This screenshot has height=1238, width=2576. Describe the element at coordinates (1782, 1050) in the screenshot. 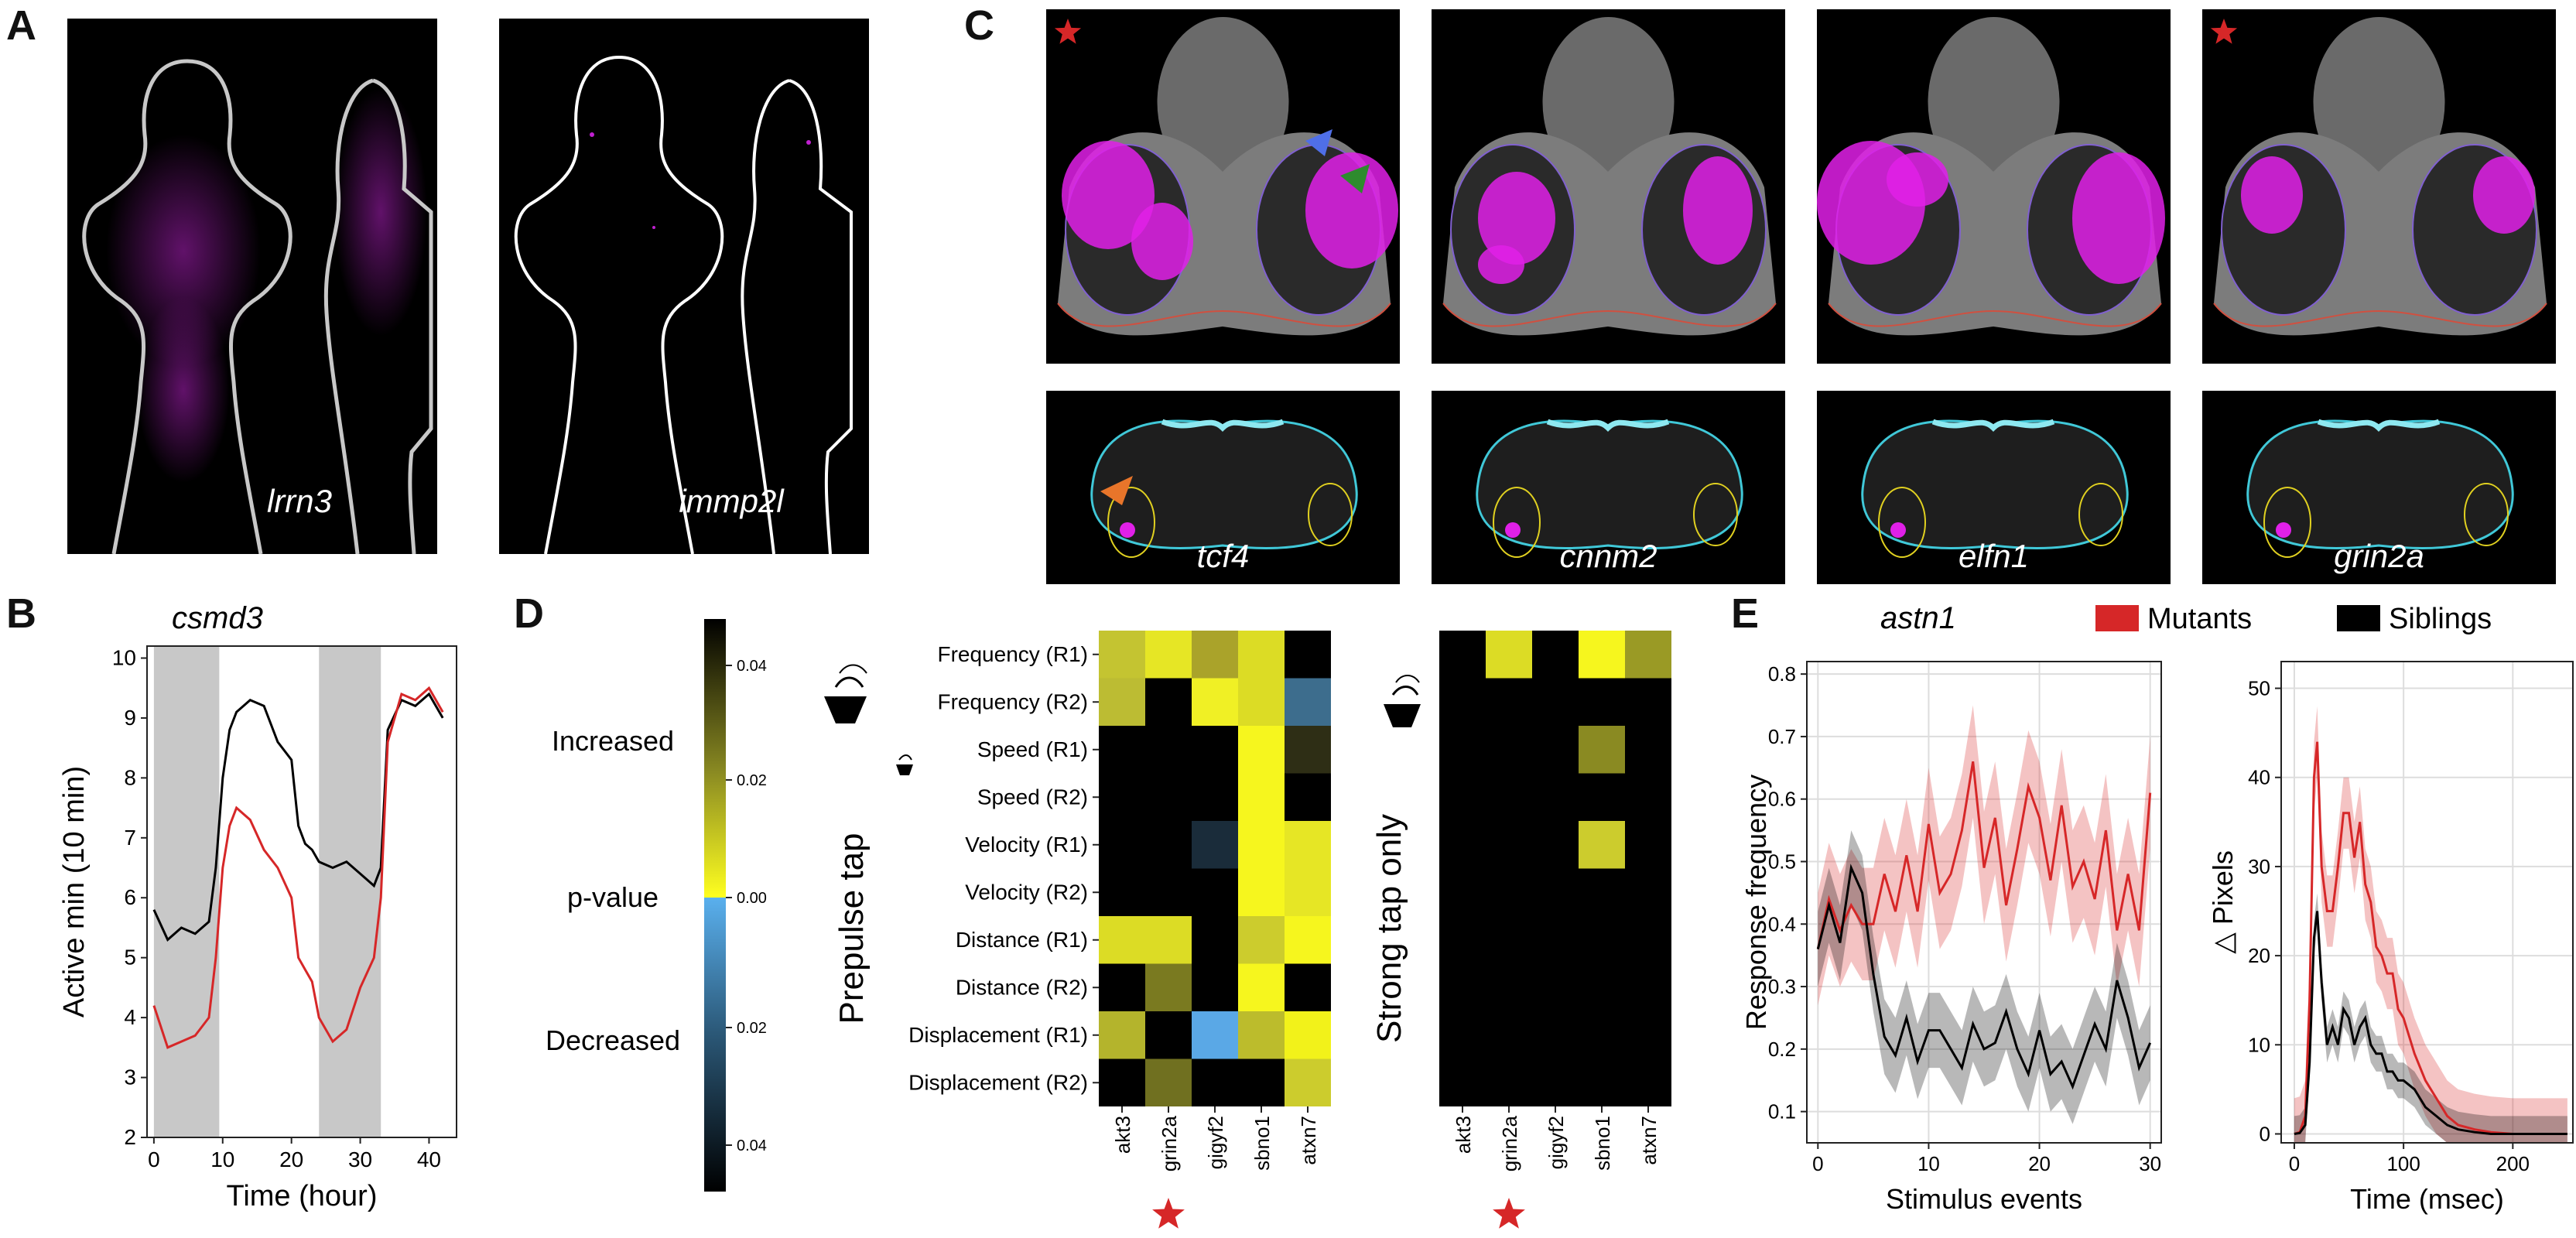

I see `response-chart-y-tick-label: 0.2` at that location.